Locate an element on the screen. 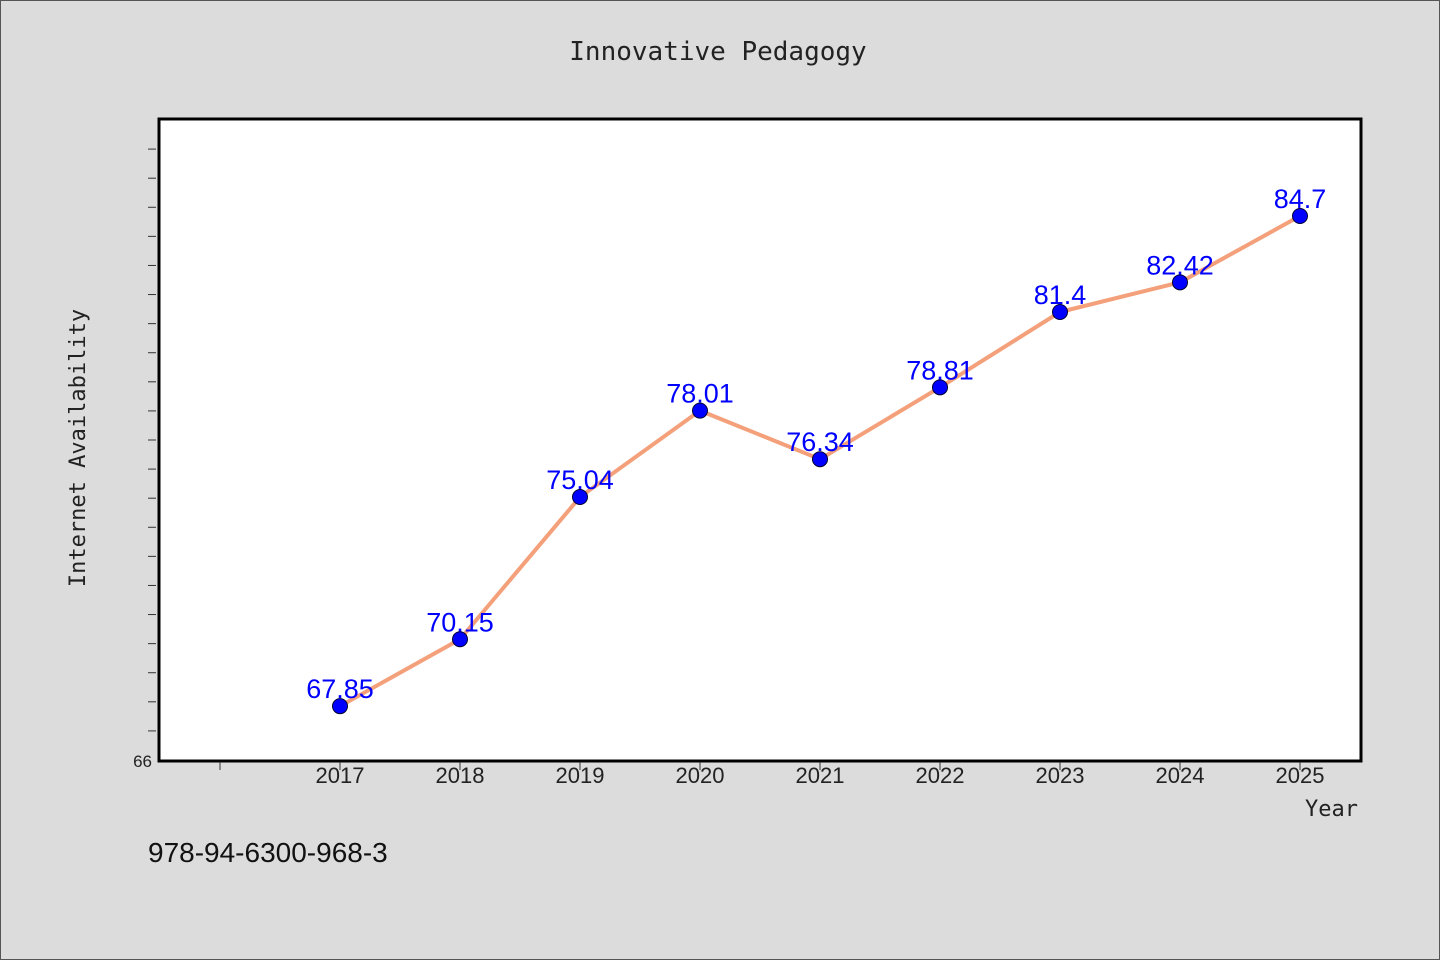 This screenshot has height=960, width=1440. chart-title: Innovative Pedagogy is located at coordinates (717, 52).